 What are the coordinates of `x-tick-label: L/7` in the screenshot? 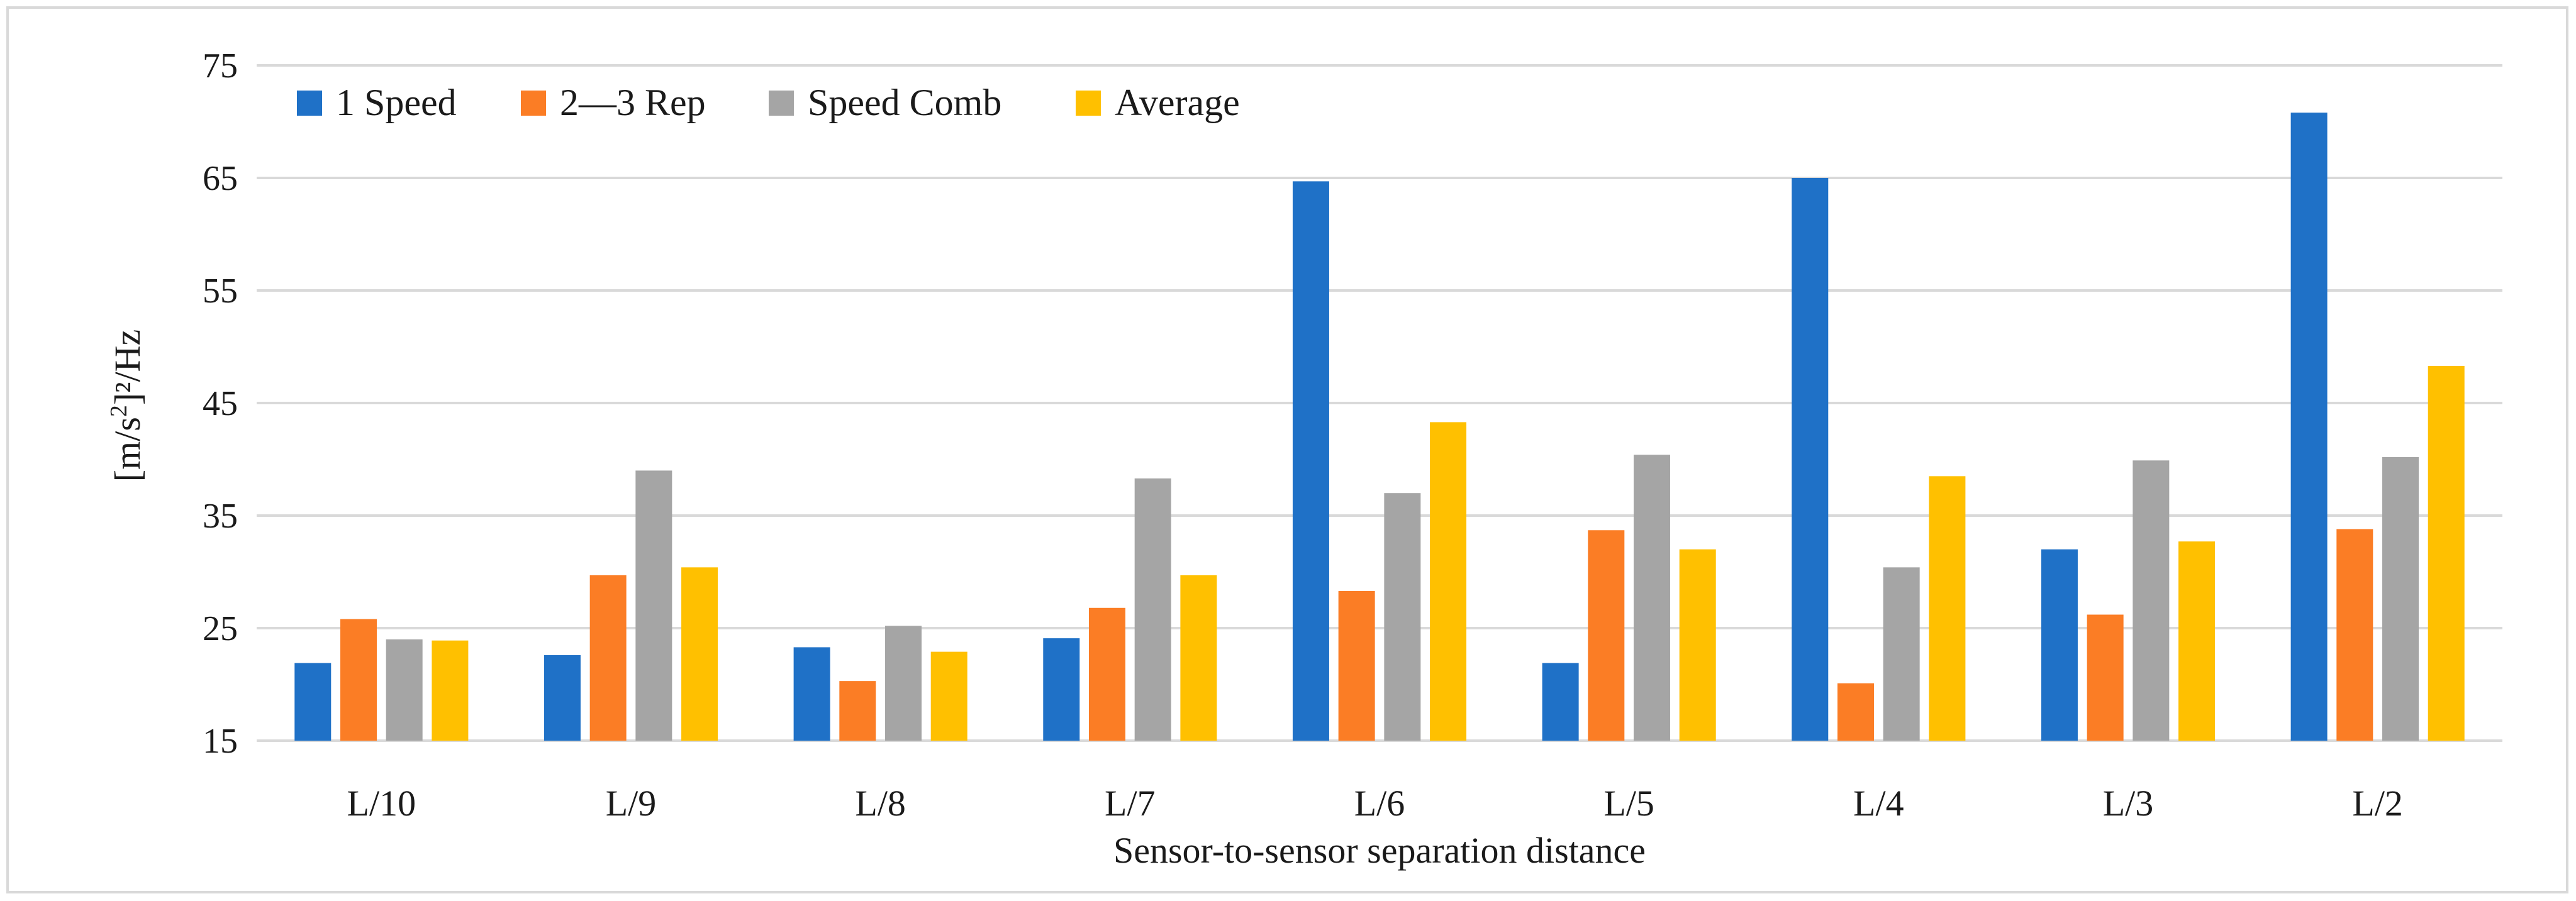 It's located at (1130, 803).